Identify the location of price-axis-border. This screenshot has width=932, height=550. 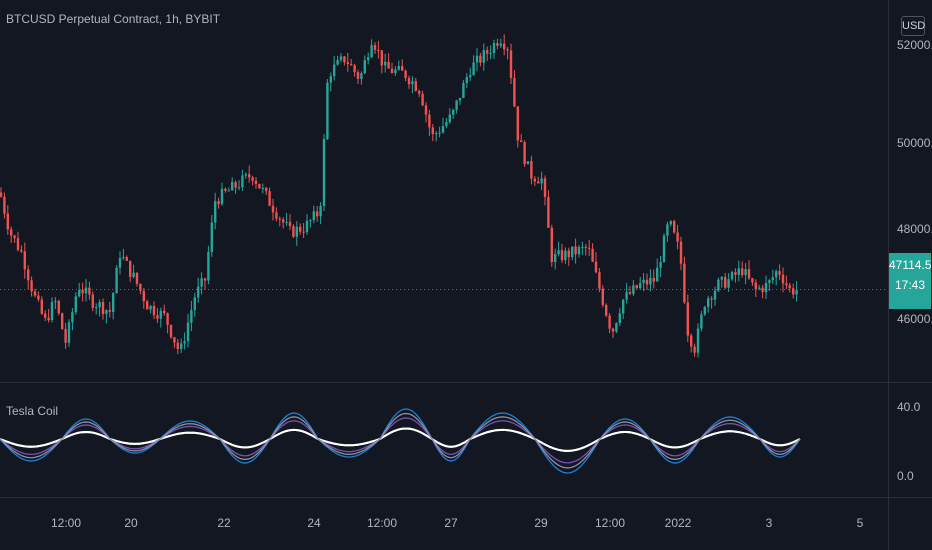
(888, 275).